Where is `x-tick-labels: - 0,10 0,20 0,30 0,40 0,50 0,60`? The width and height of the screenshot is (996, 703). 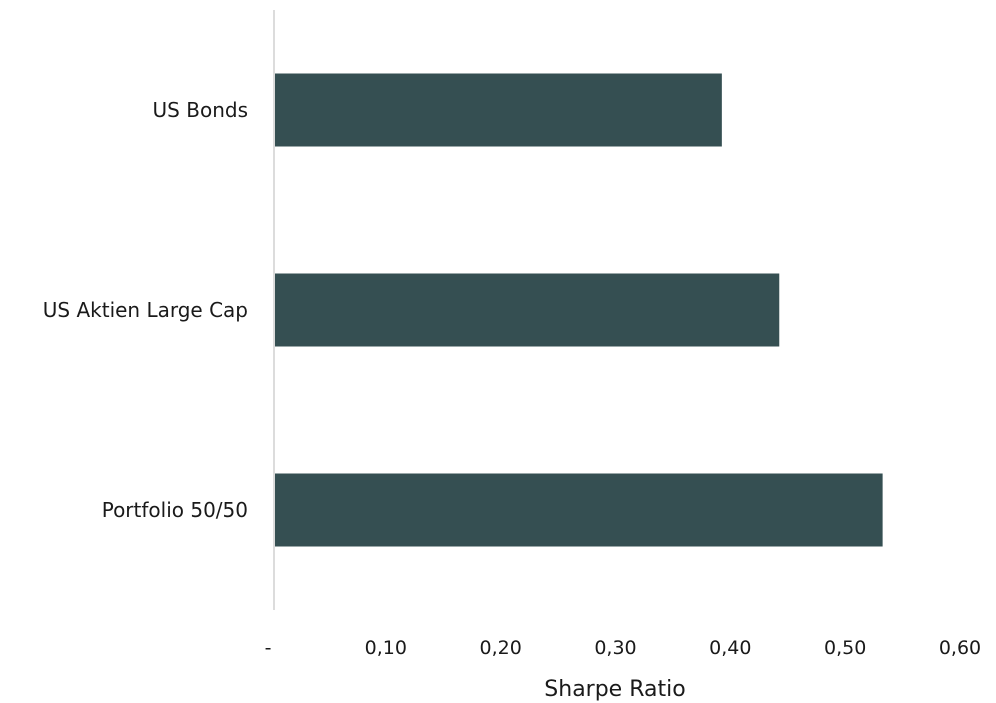
x-tick-labels: - 0,10 0,20 0,30 0,40 0,50 0,60 is located at coordinates (623, 648).